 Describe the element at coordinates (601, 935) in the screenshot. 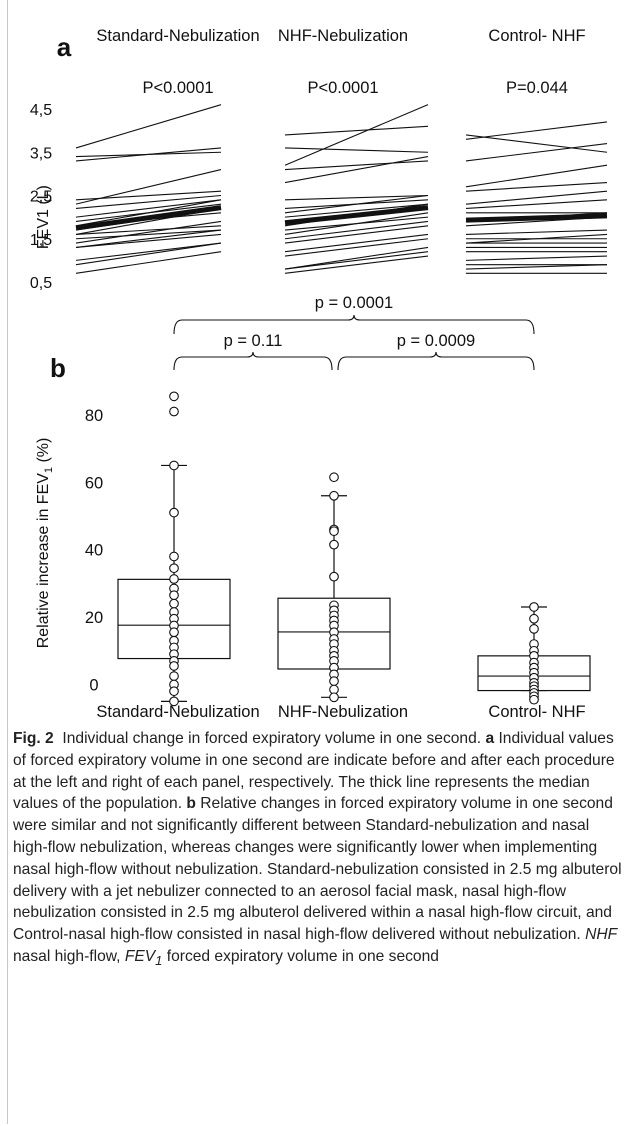

I see `caption-abbr-nhf: NHF` at that location.